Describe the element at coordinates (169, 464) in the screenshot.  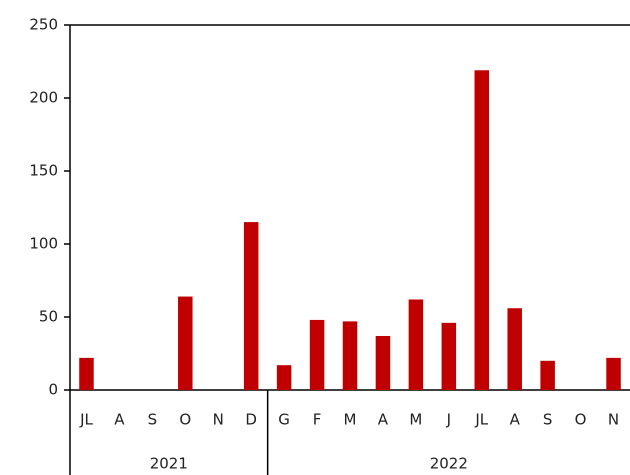
I see `year-label: 2021` at that location.